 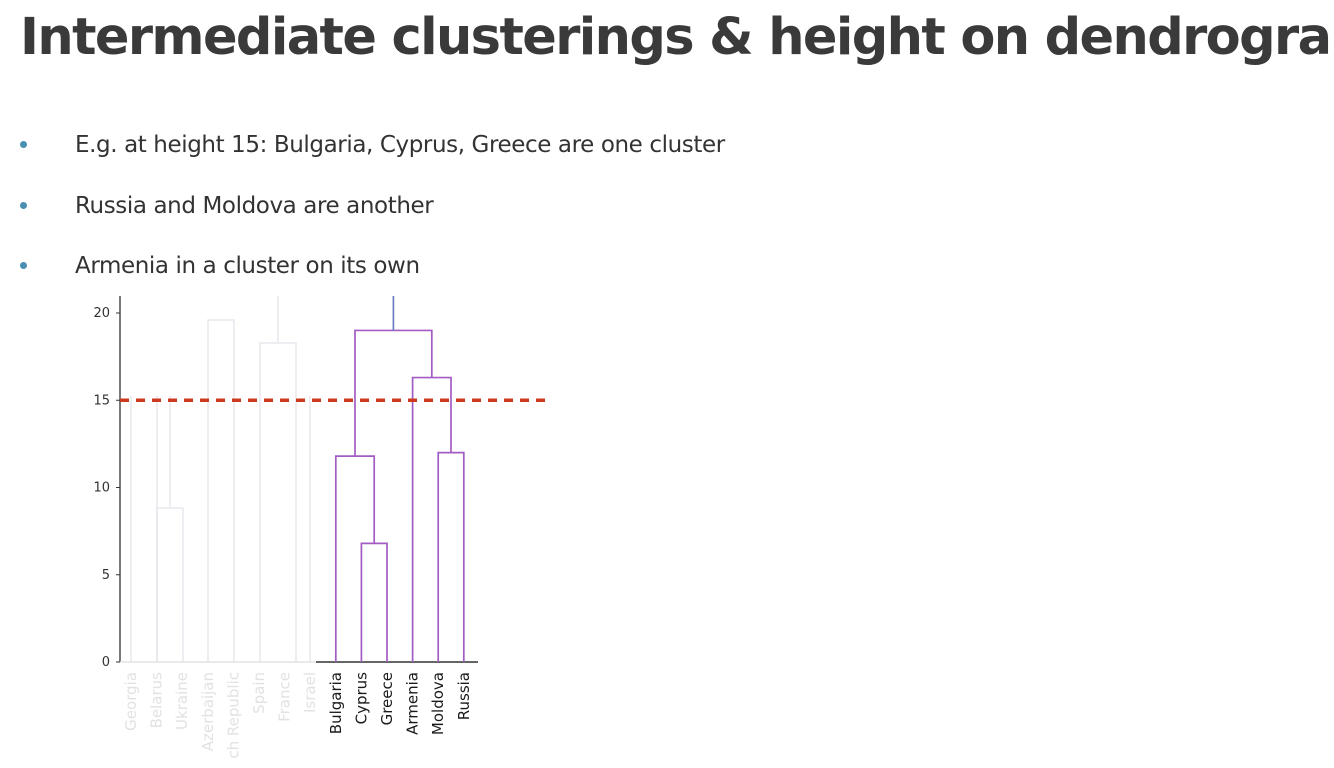 What do you see at coordinates (285, 697) in the screenshot?
I see `leaf-label: France` at bounding box center [285, 697].